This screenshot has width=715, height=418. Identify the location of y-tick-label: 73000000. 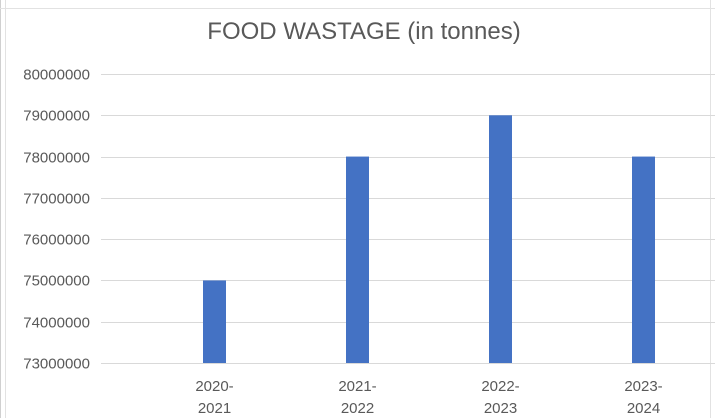
(56, 364).